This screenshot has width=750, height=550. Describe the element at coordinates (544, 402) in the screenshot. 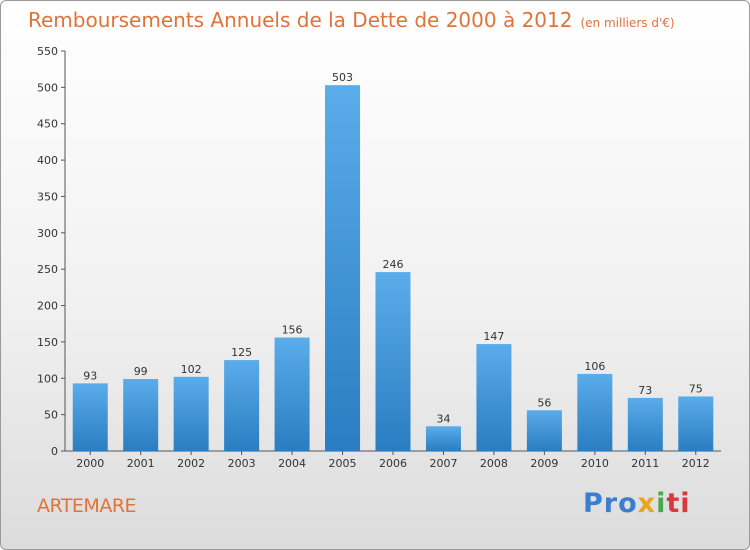

I see `bar-value-label: 56` at that location.